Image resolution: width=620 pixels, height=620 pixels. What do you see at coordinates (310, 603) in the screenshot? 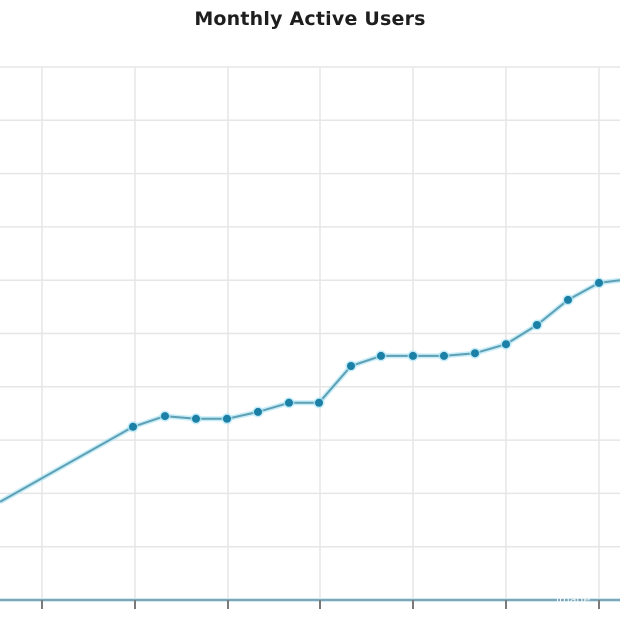
I see `x-axis` at bounding box center [310, 603].